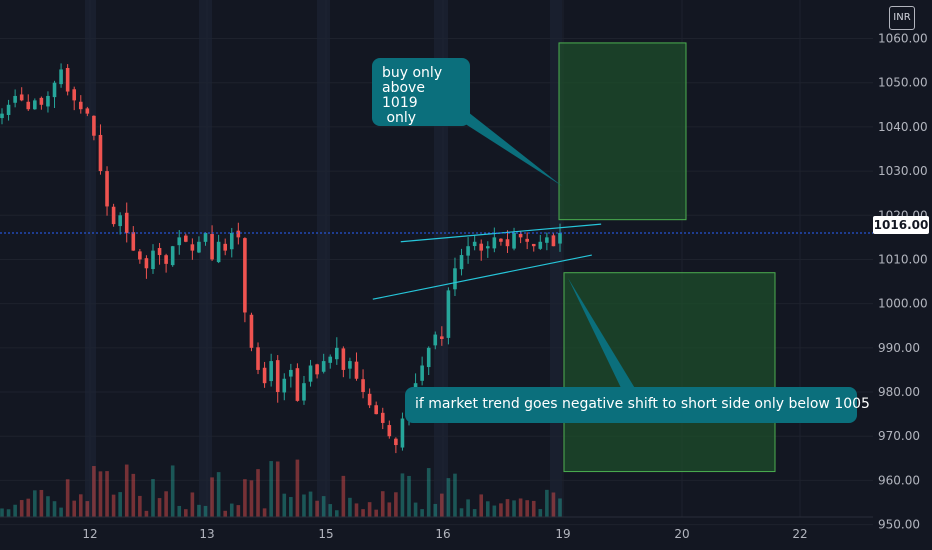 The width and height of the screenshot is (932, 550). Describe the element at coordinates (899, 436) in the screenshot. I see `y-tick-label: 970.00` at that location.